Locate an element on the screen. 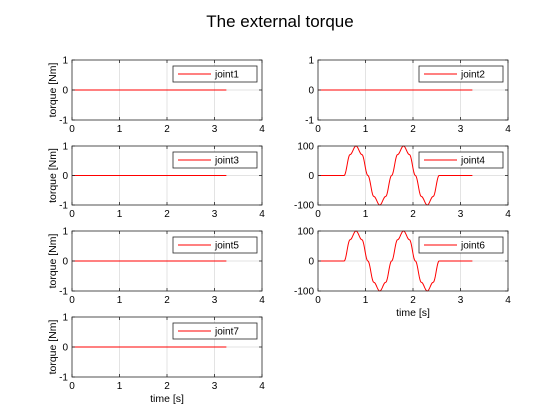 This screenshot has height=420, width=560. legend: joint3 is located at coordinates (215, 160).